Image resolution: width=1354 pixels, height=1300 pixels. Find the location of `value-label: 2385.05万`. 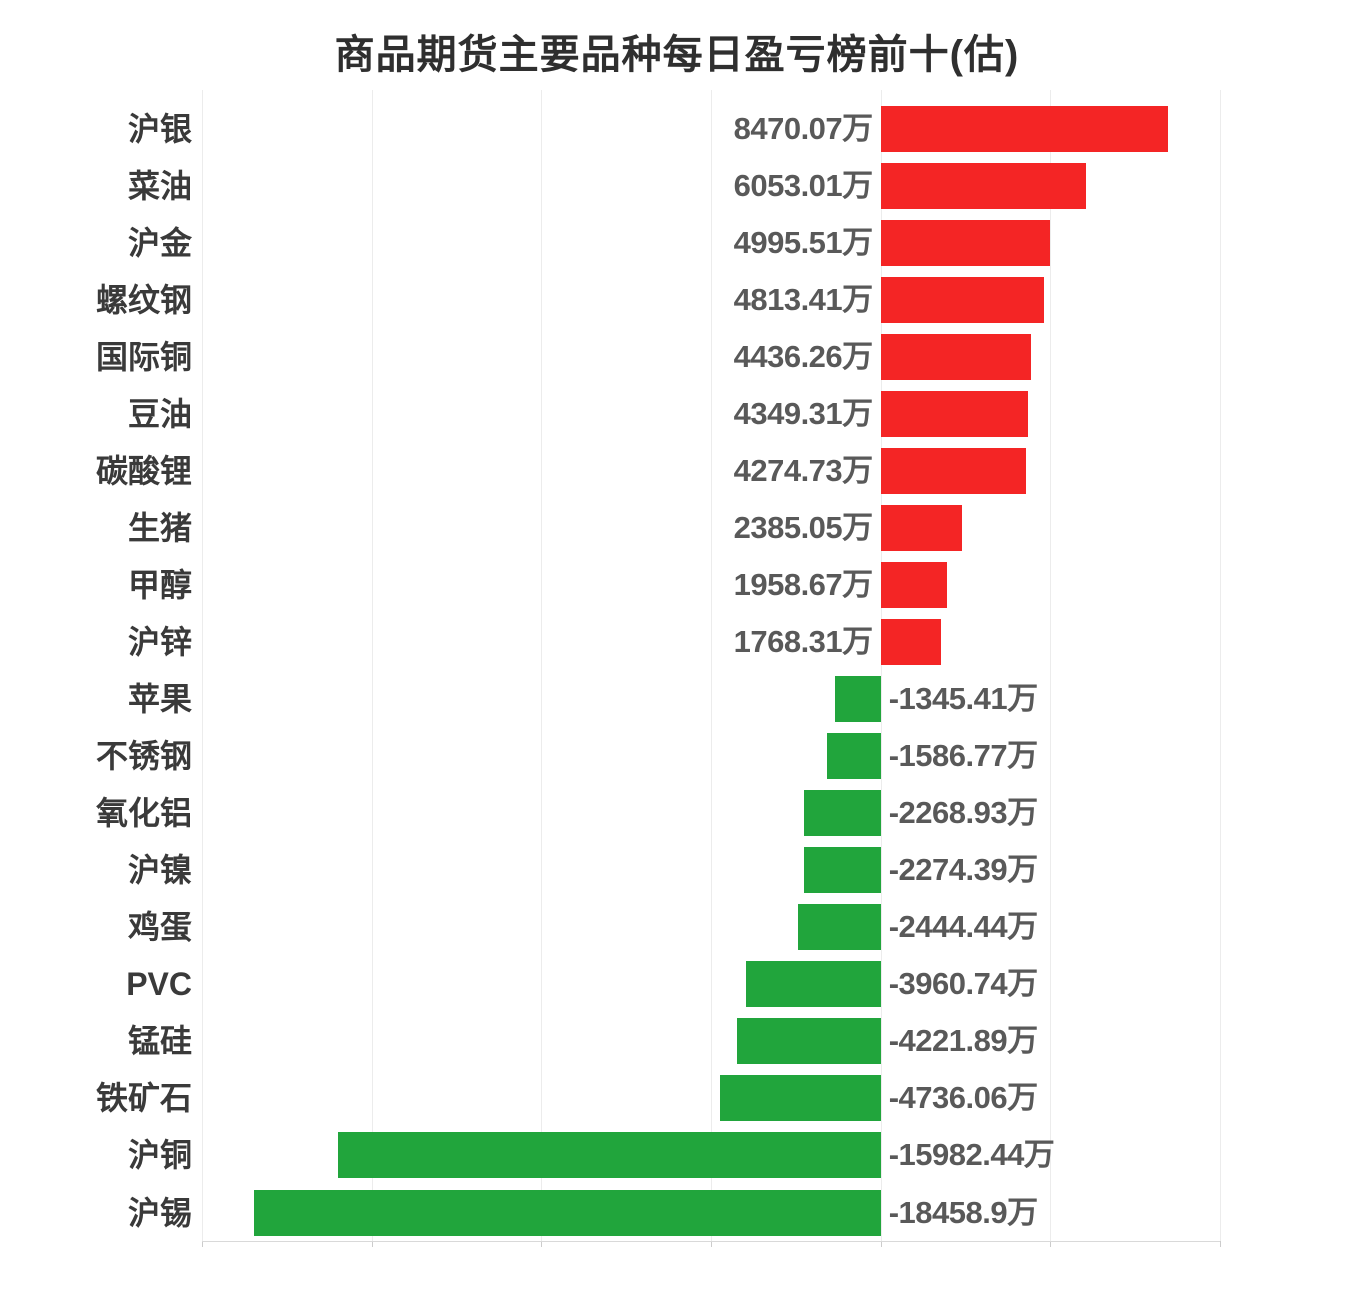

value-label: 2385.05万 is located at coordinates (803, 527).